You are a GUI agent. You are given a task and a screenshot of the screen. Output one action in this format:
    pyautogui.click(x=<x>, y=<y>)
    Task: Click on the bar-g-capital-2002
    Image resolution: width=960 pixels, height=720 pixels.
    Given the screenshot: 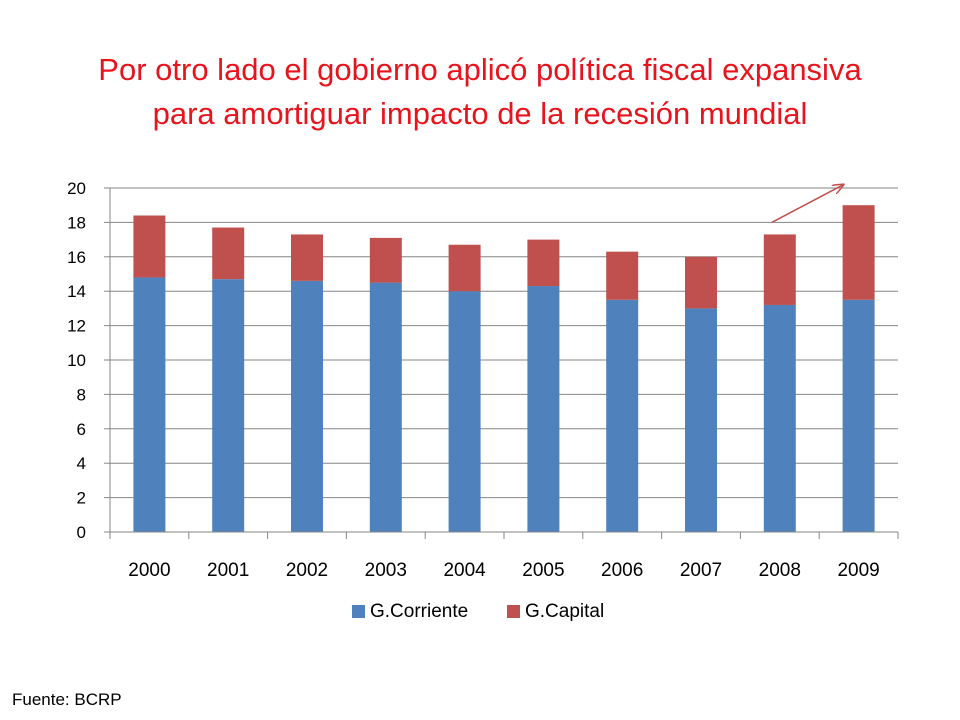 What is the action you would take?
    pyautogui.click(x=307, y=257)
    